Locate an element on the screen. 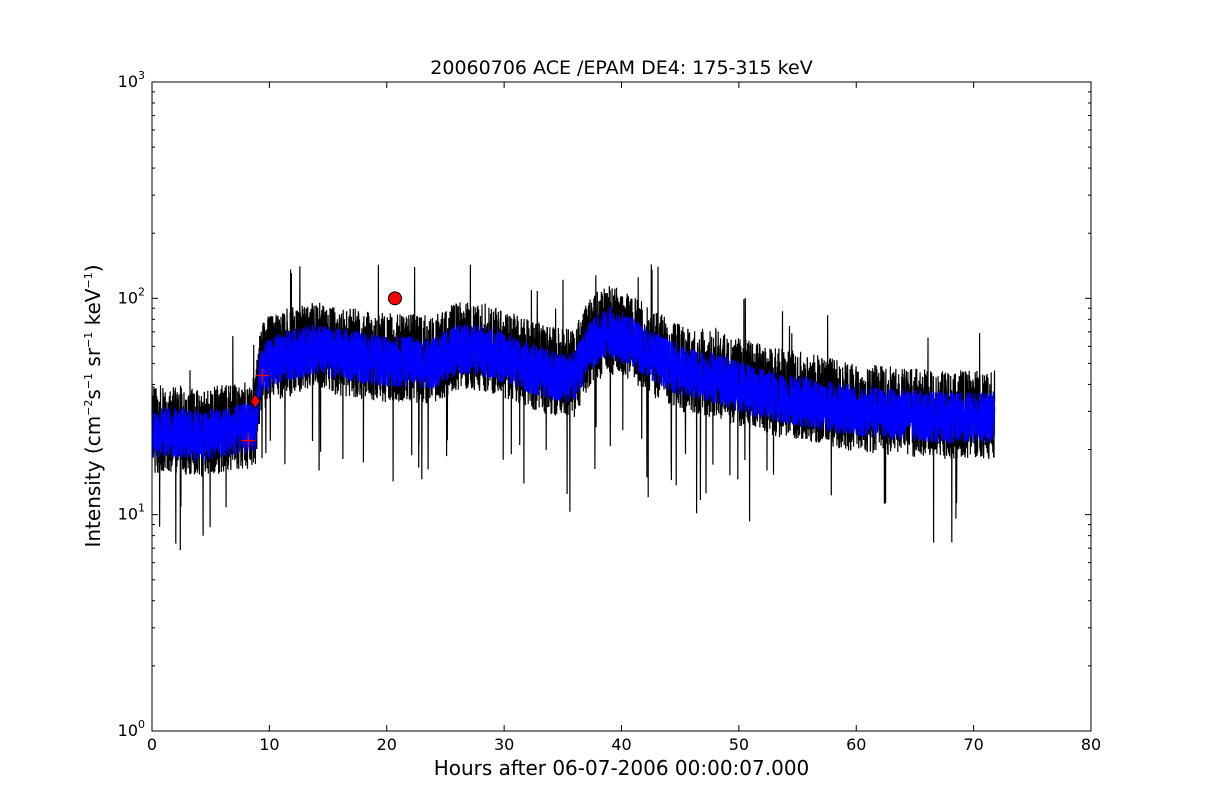 This screenshot has width=1212, height=812. y-tick-label: 10¹ is located at coordinates (131, 513).